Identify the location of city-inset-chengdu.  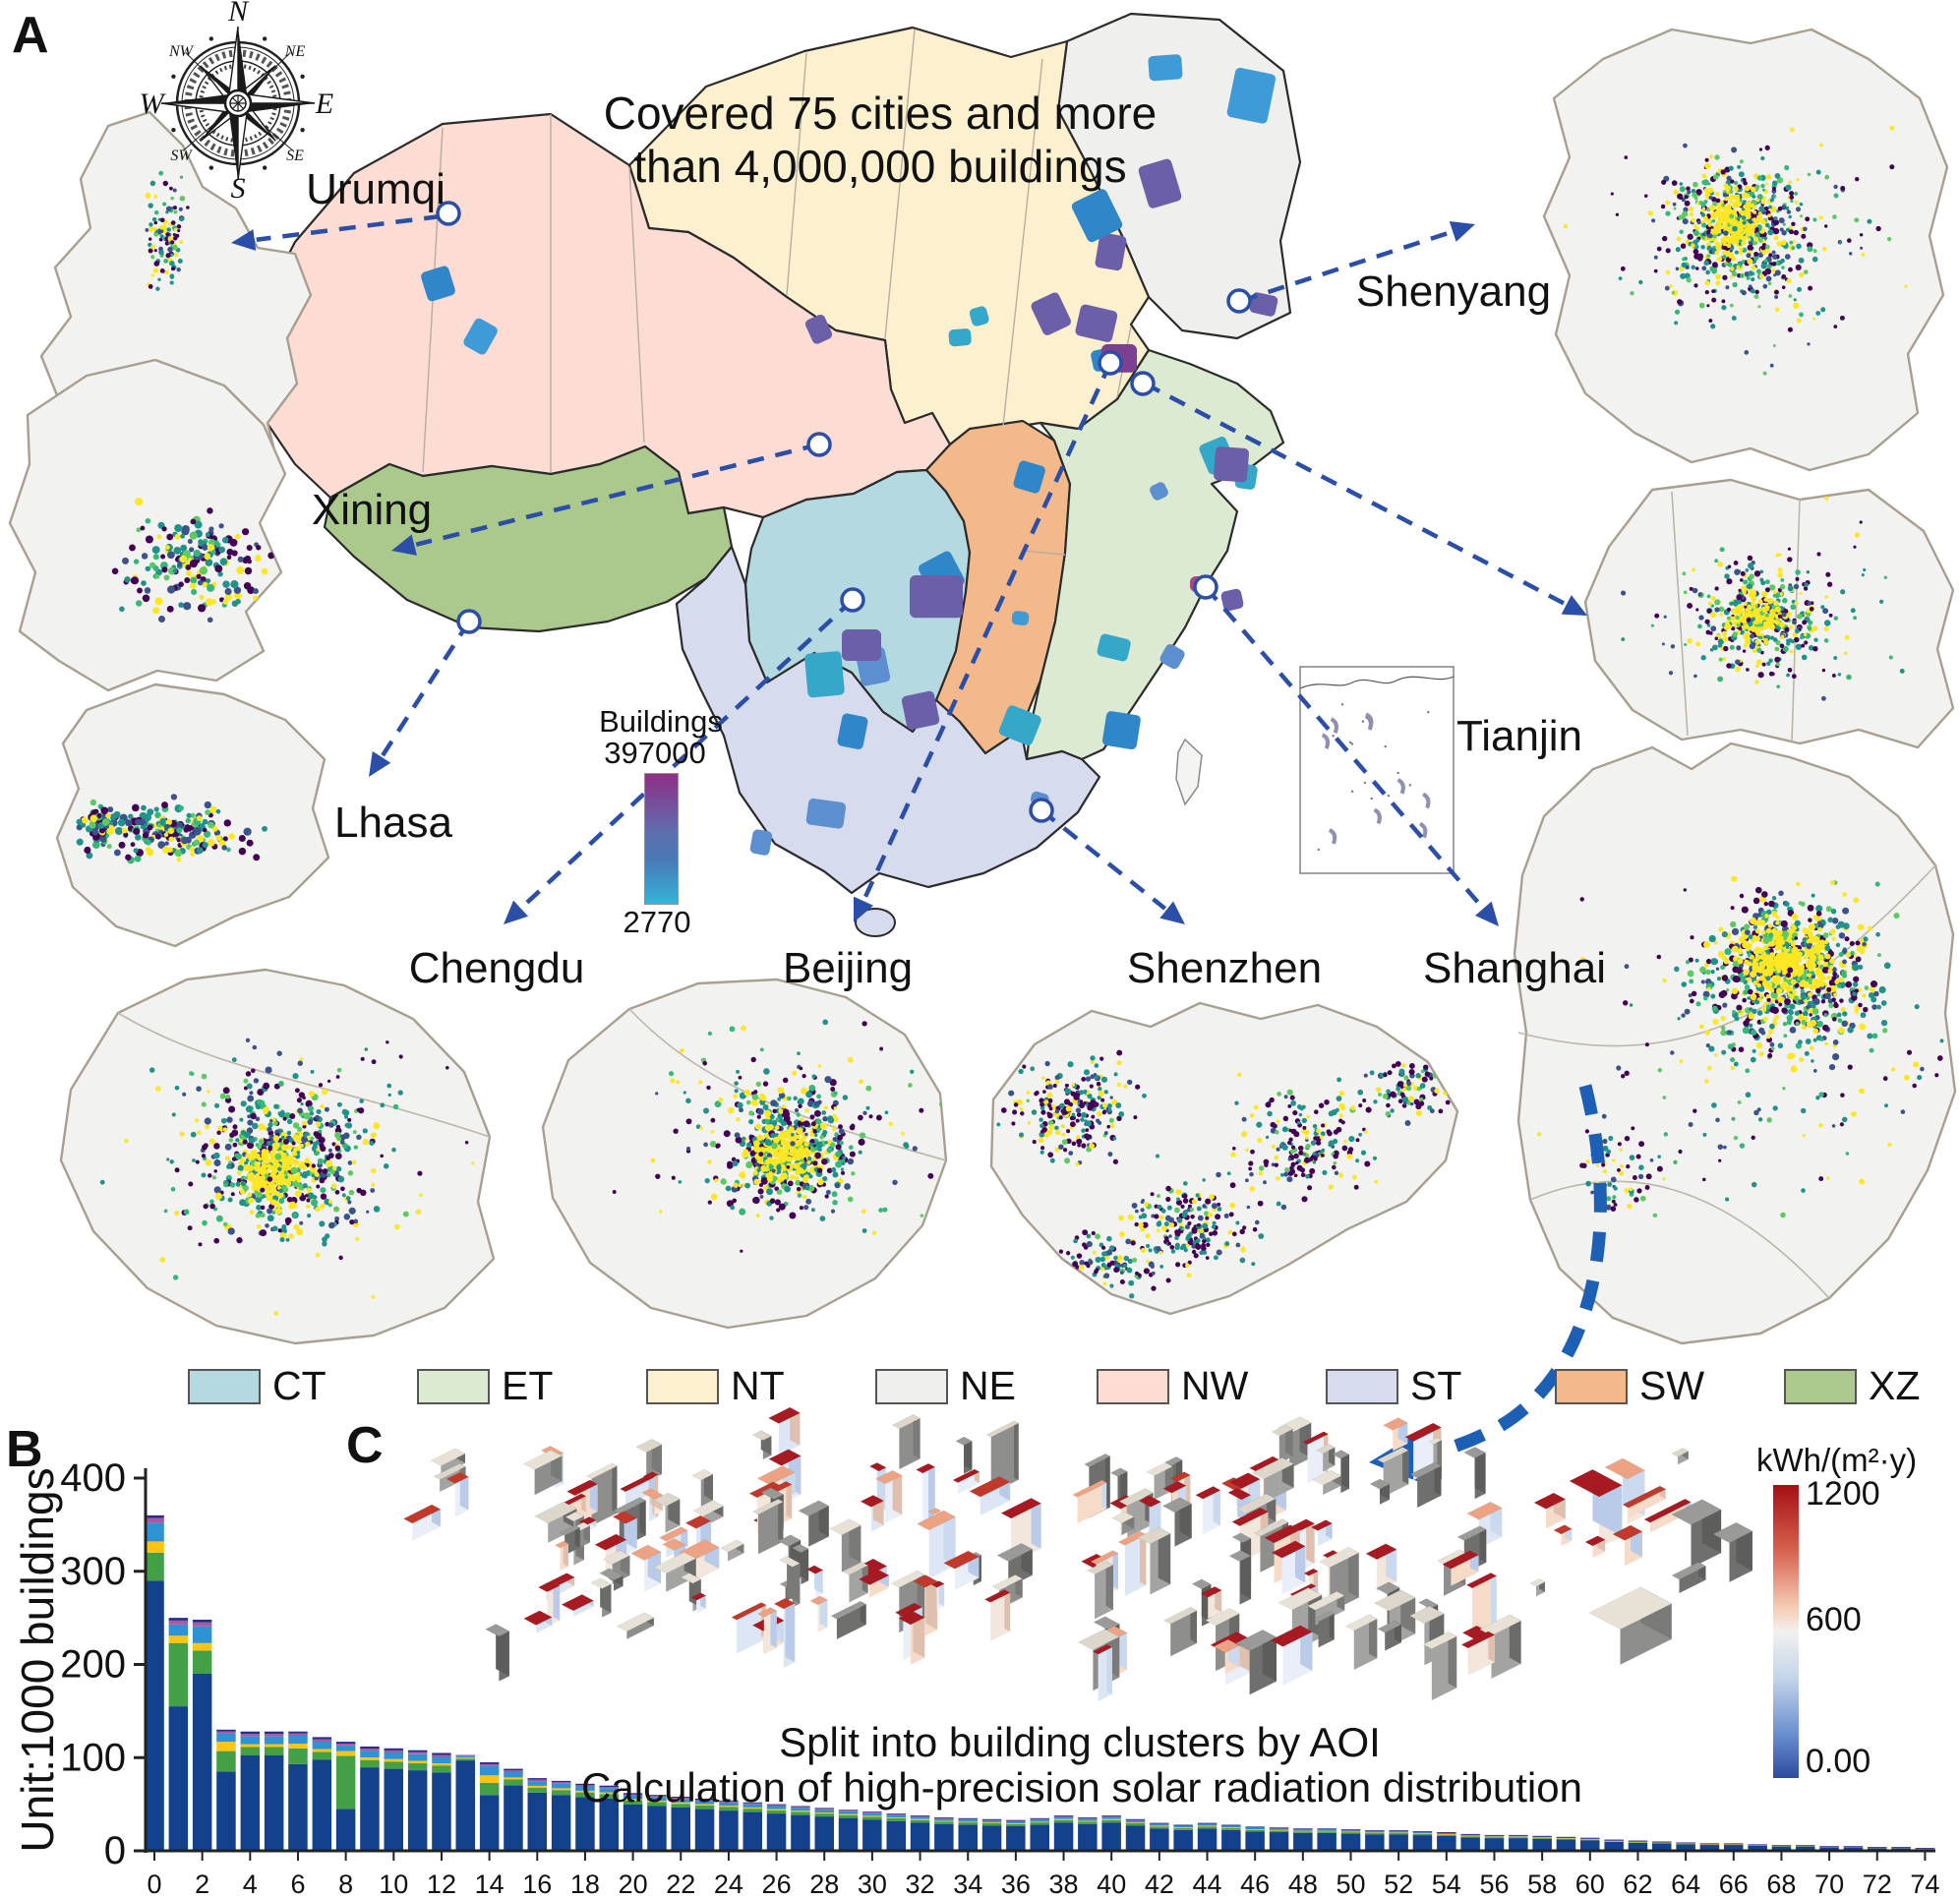
(277, 1156).